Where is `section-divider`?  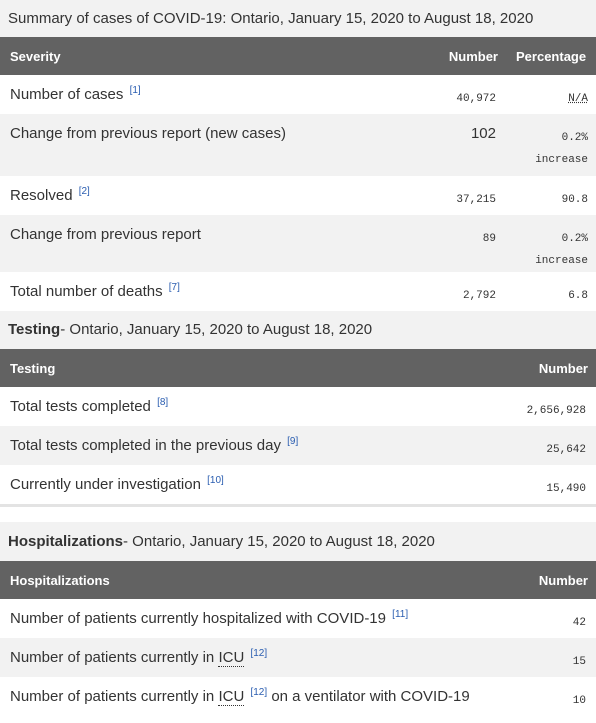 section-divider is located at coordinates (298, 513).